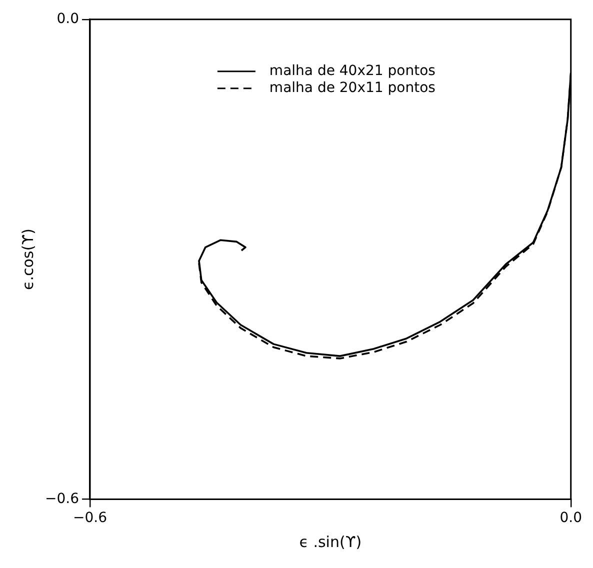  Describe the element at coordinates (352, 88) in the screenshot. I see `legend-label: malha de 20x11 pontos` at that location.